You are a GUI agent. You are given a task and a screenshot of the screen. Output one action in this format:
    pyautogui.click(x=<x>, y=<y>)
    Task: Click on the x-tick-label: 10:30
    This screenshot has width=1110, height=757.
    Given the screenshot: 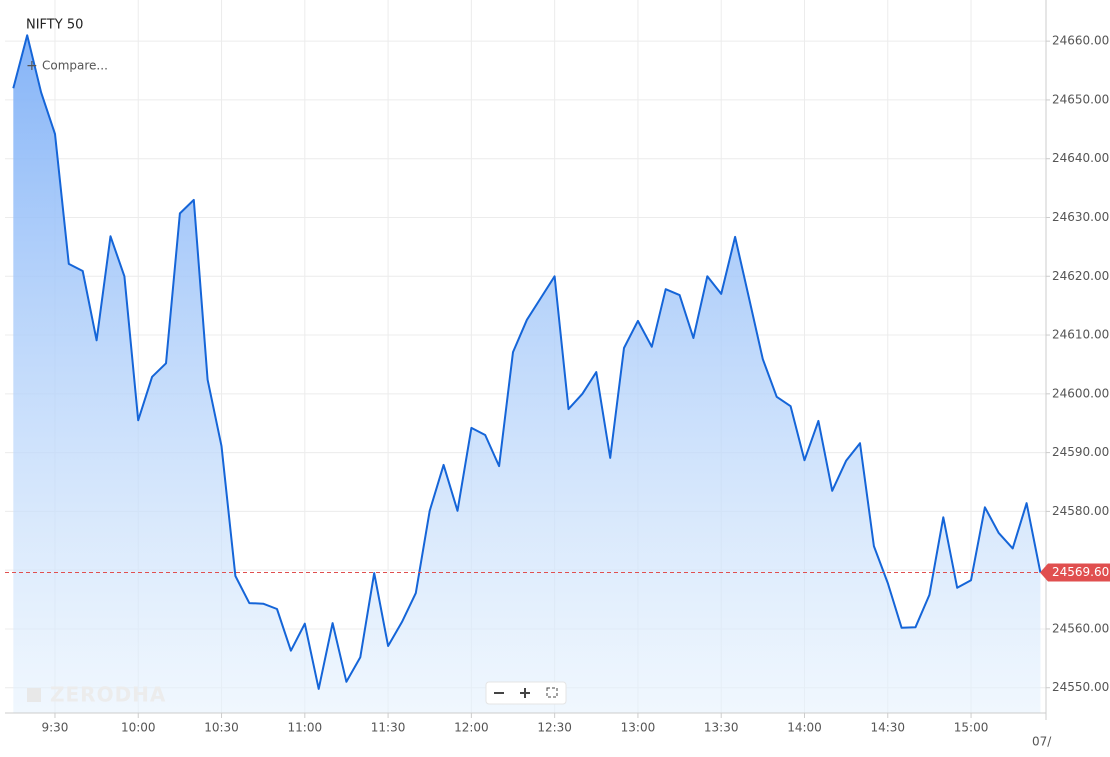 What is the action you would take?
    pyautogui.click(x=221, y=728)
    